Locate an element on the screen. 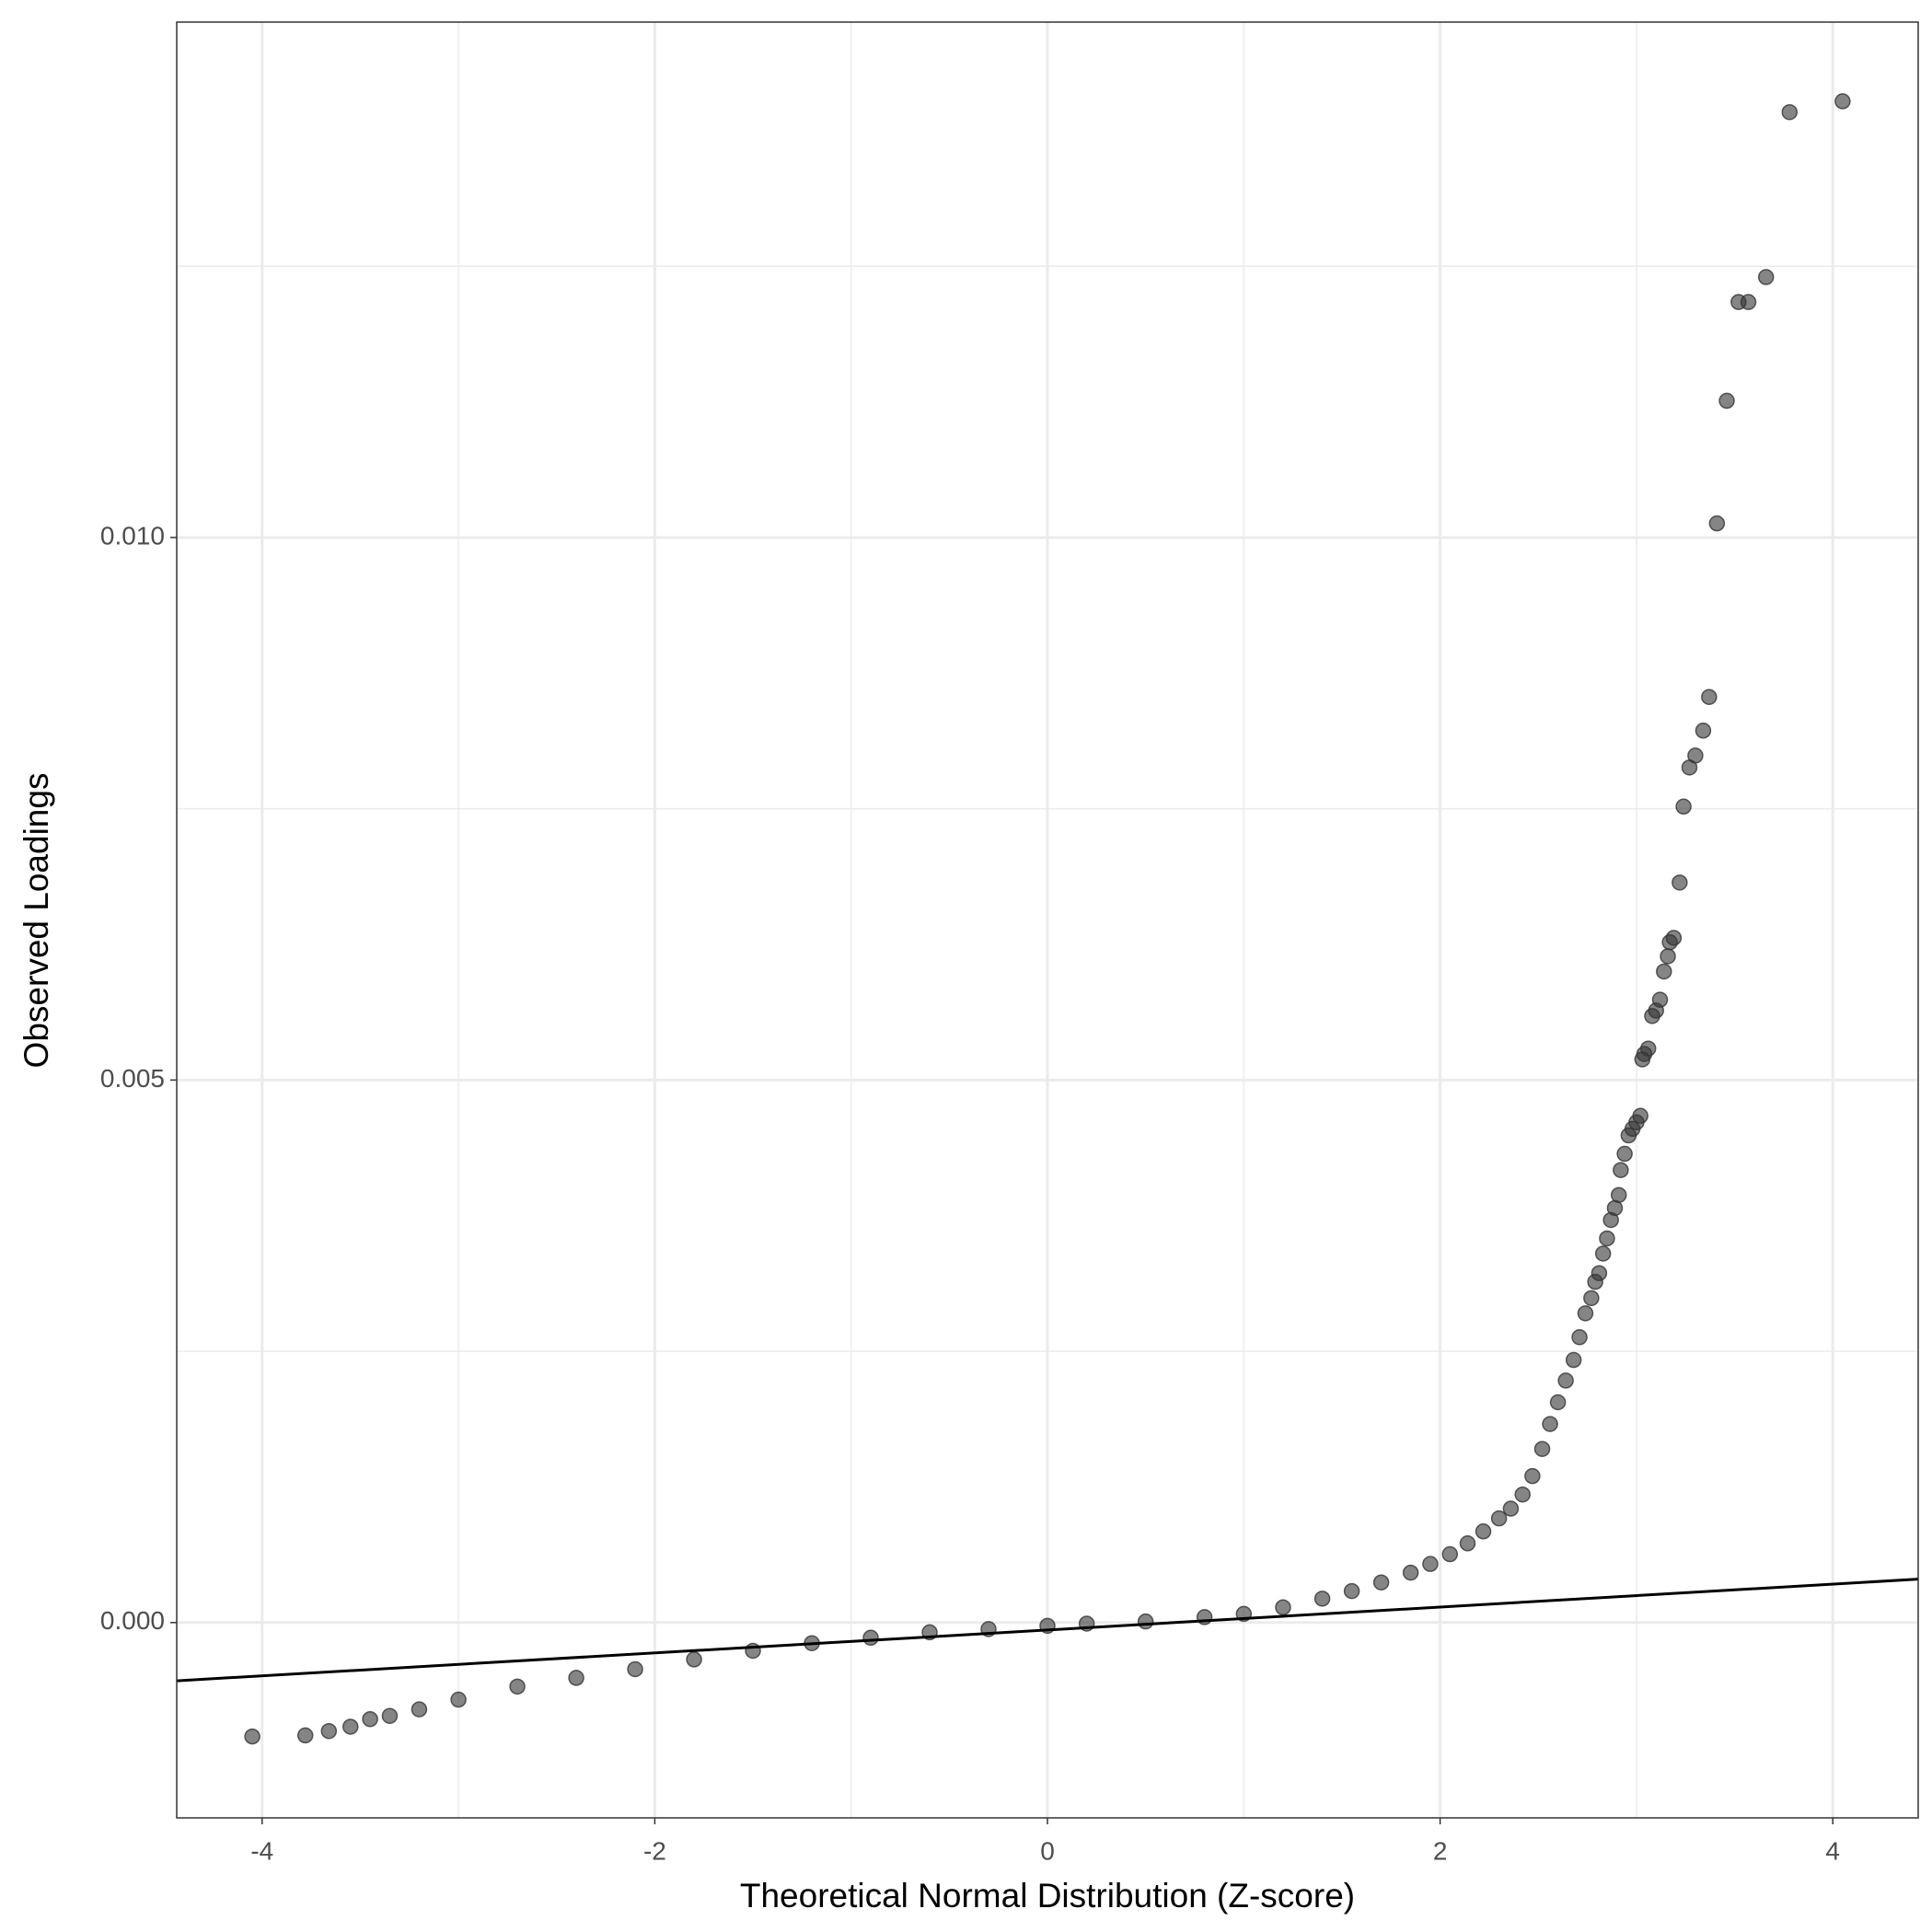 The width and height of the screenshot is (1932, 1932). reference-line is located at coordinates (1048, 1631).